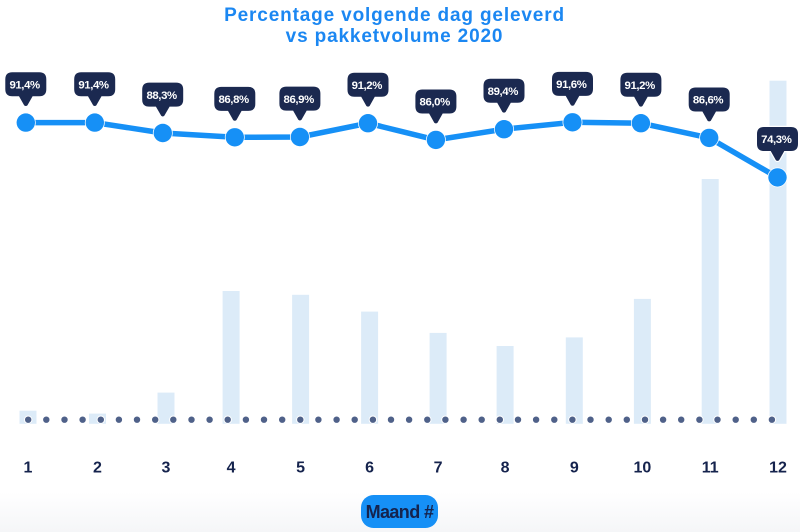 This screenshot has height=532, width=800. I want to click on svg-text: 4, so click(231, 468).